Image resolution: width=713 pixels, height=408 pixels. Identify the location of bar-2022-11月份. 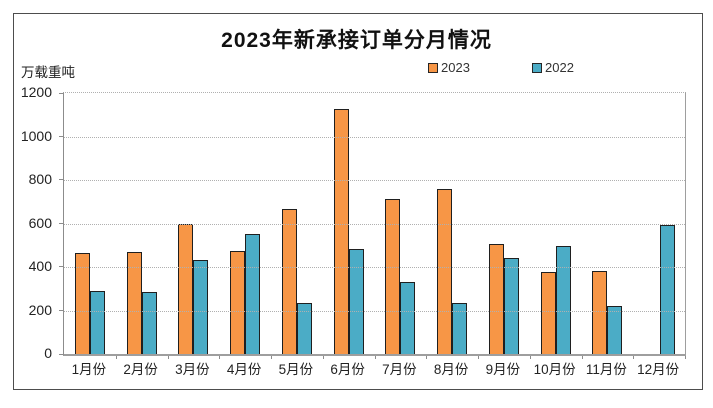
(615, 330).